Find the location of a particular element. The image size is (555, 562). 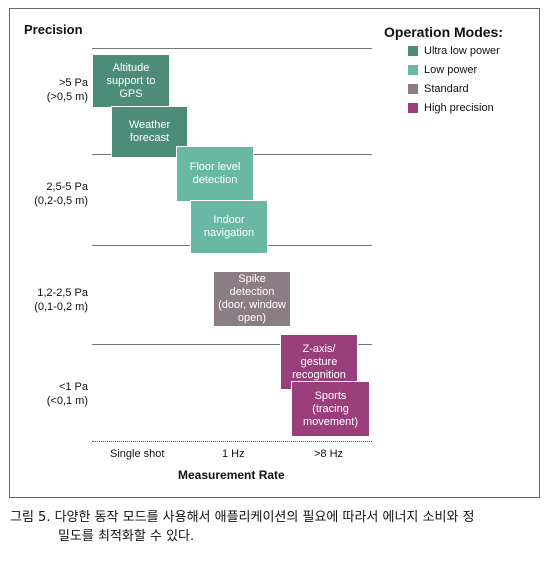

legend-label-low: Low power is located at coordinates (451, 70).